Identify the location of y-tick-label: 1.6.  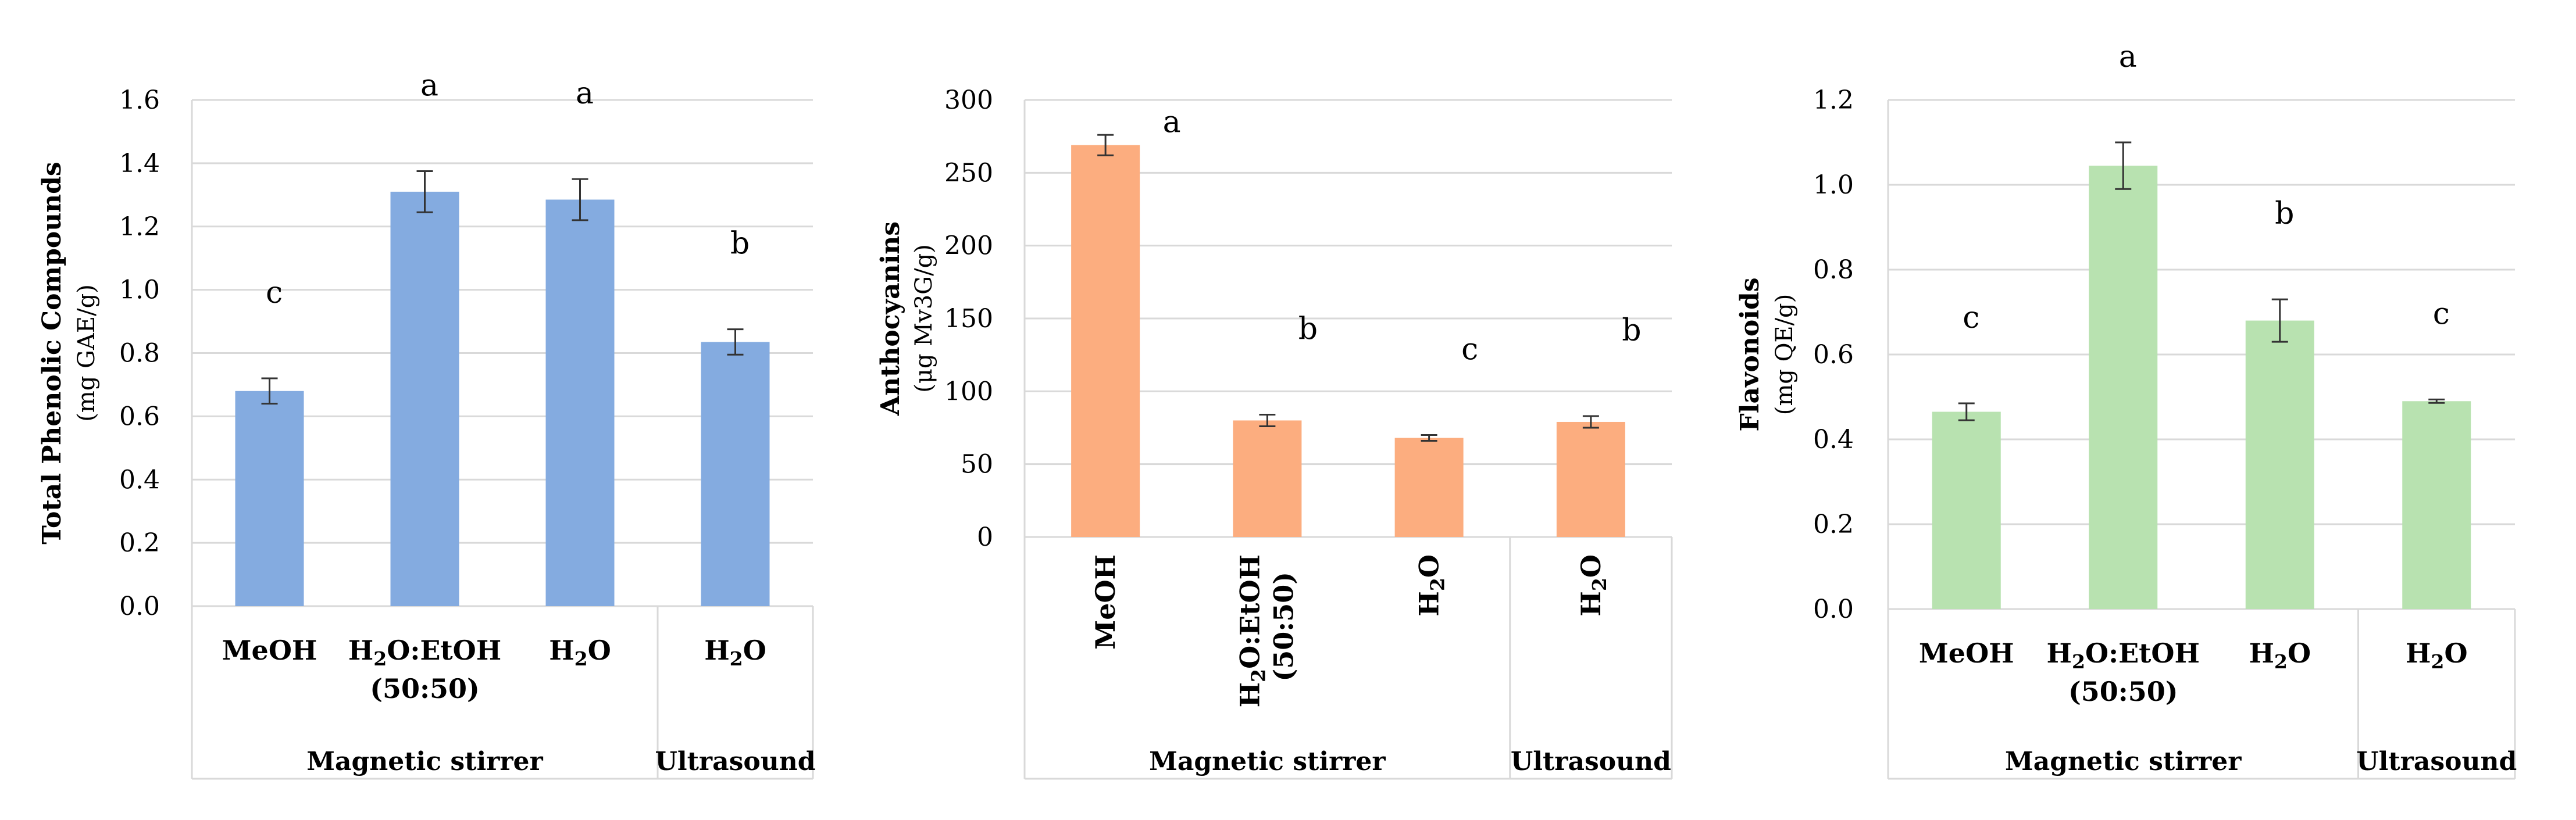
(140, 100).